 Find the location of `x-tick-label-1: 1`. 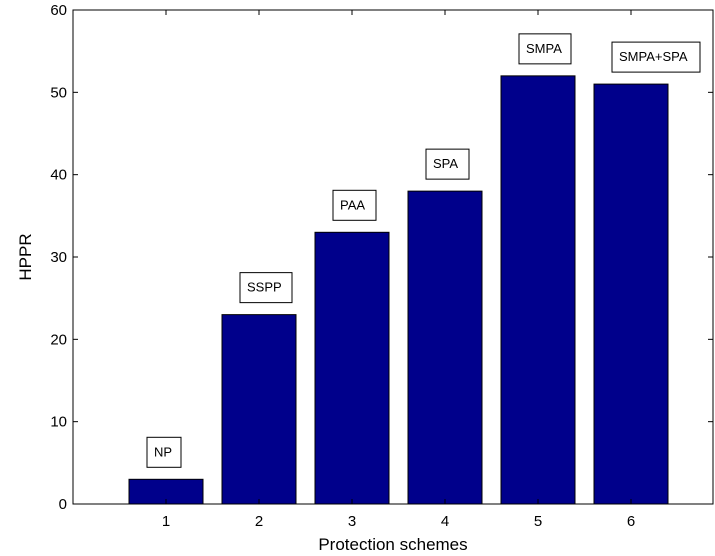

x-tick-label-1: 1 is located at coordinates (166, 521).